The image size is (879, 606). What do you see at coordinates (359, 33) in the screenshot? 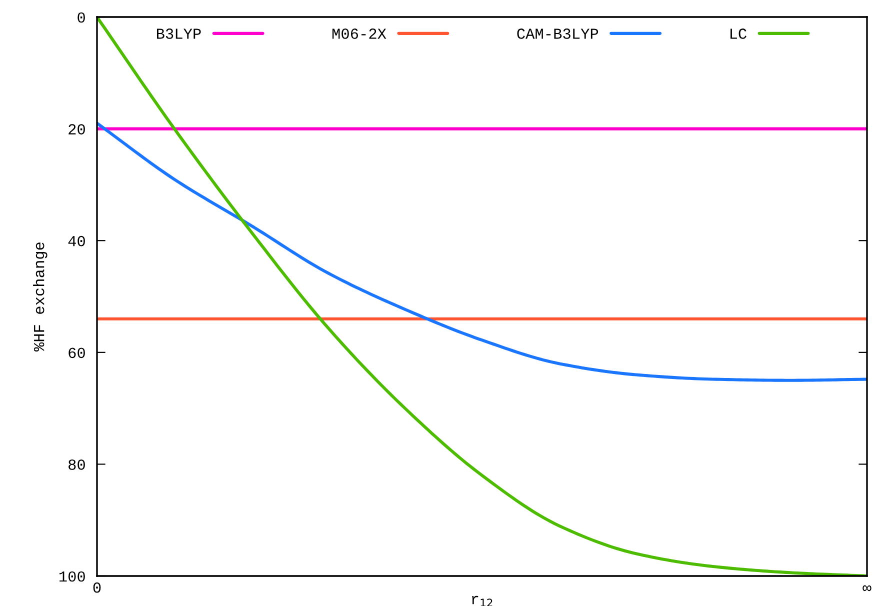
I see `legend-label: M06-2X` at bounding box center [359, 33].